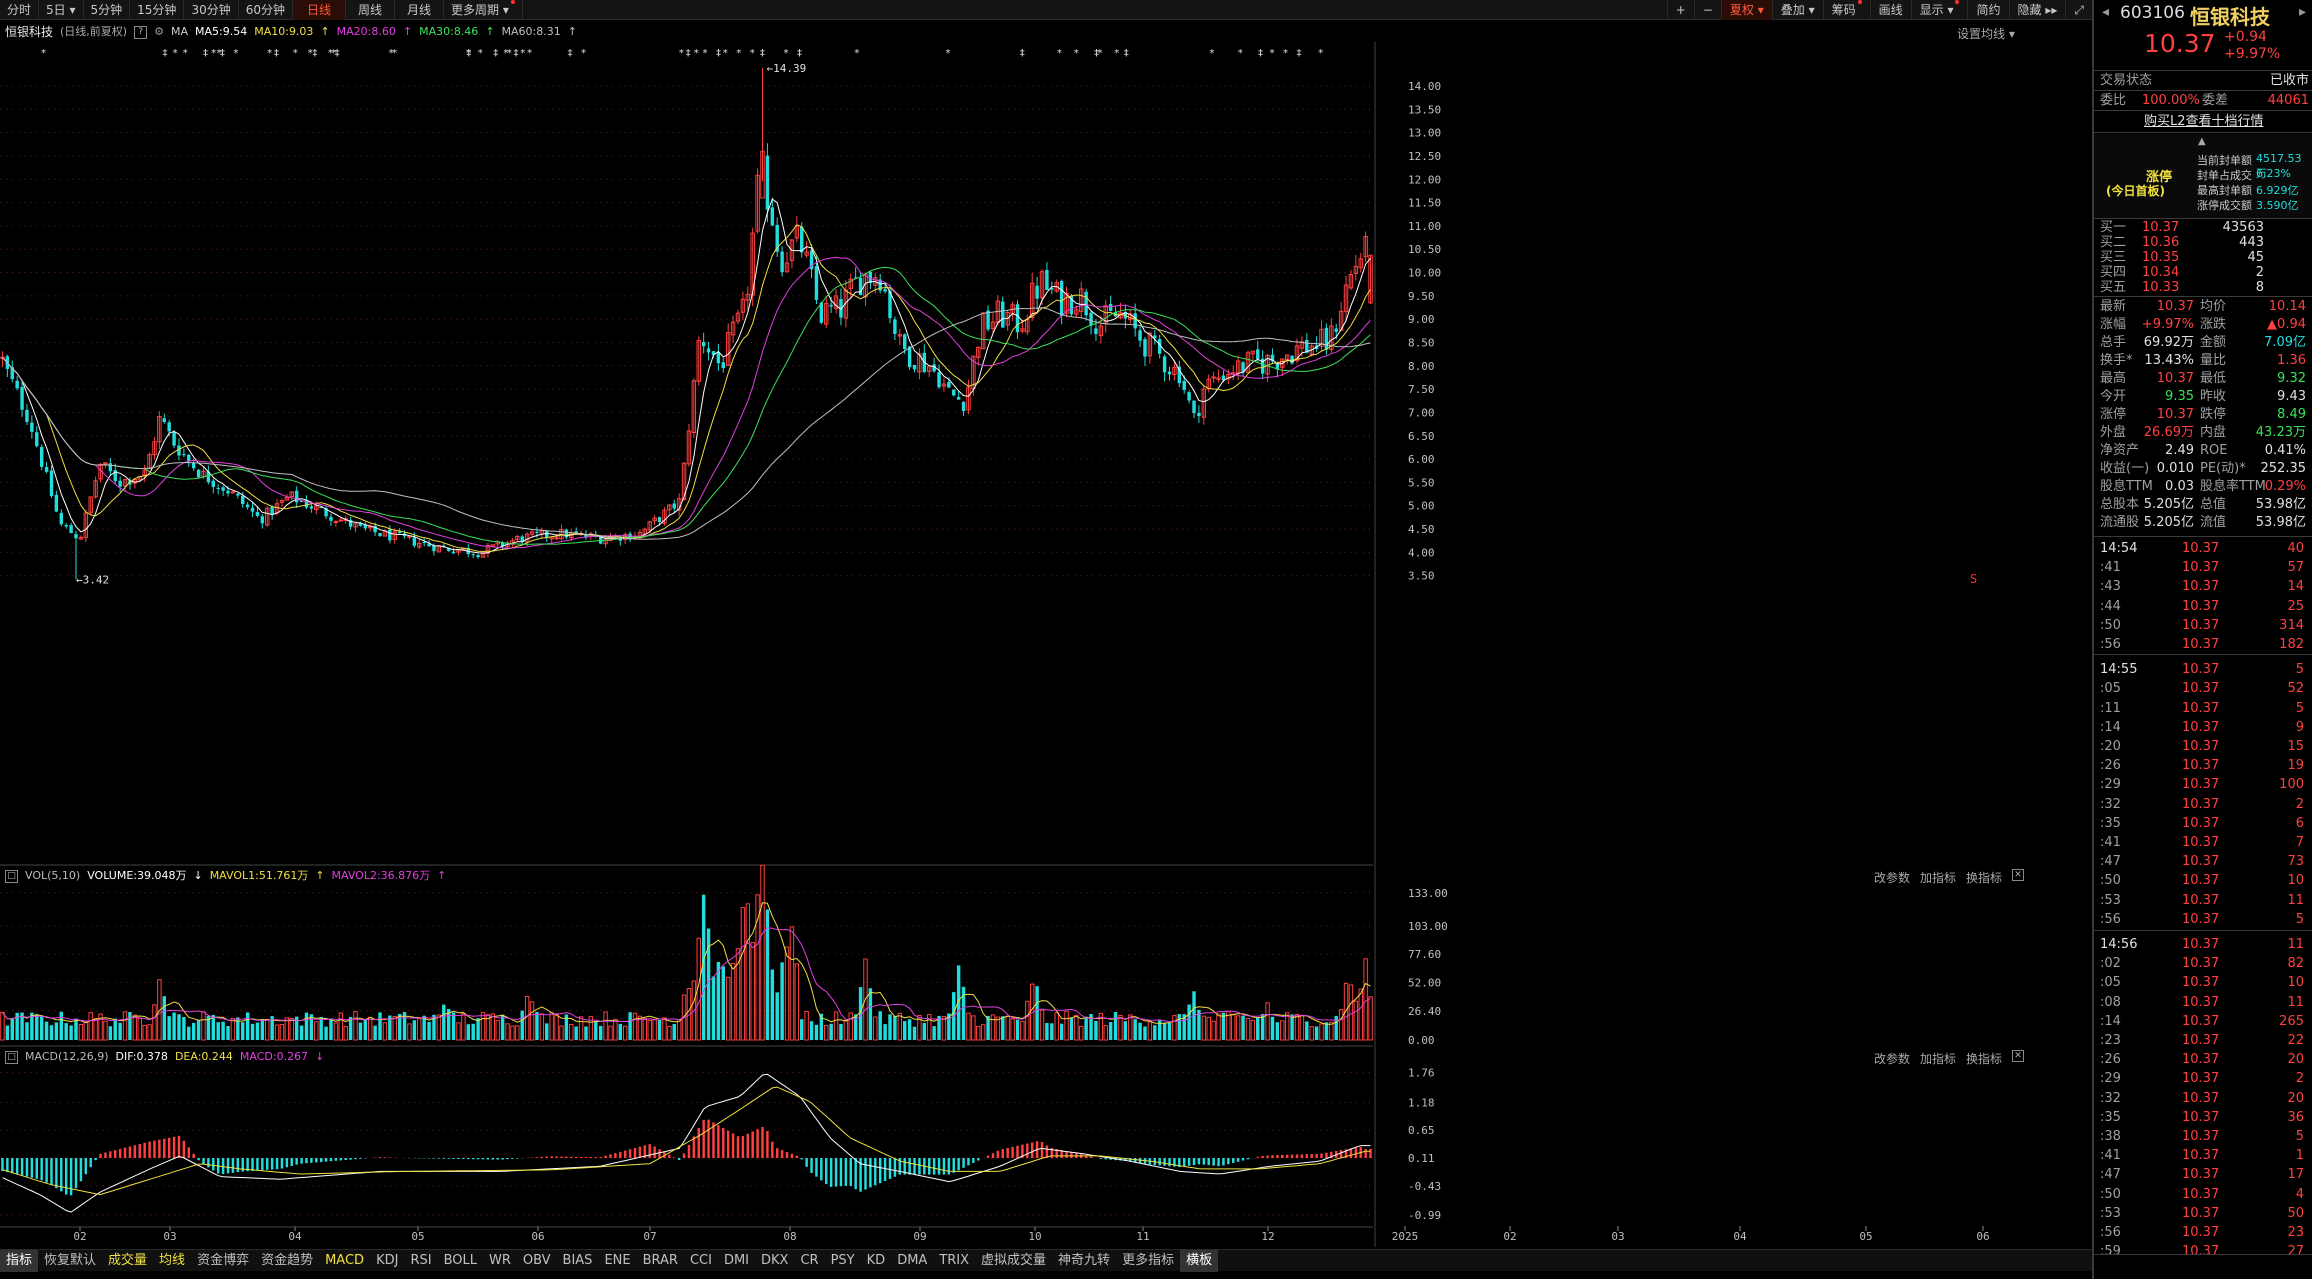  I want to click on indicator-tab-26: 横板, so click(1199, 1260).